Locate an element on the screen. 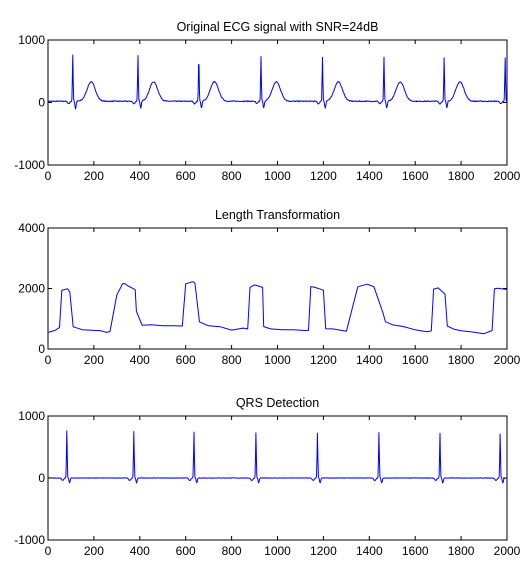  chart-title-original-ecg: Original ECG signal with SNR=24dB is located at coordinates (278, 27).